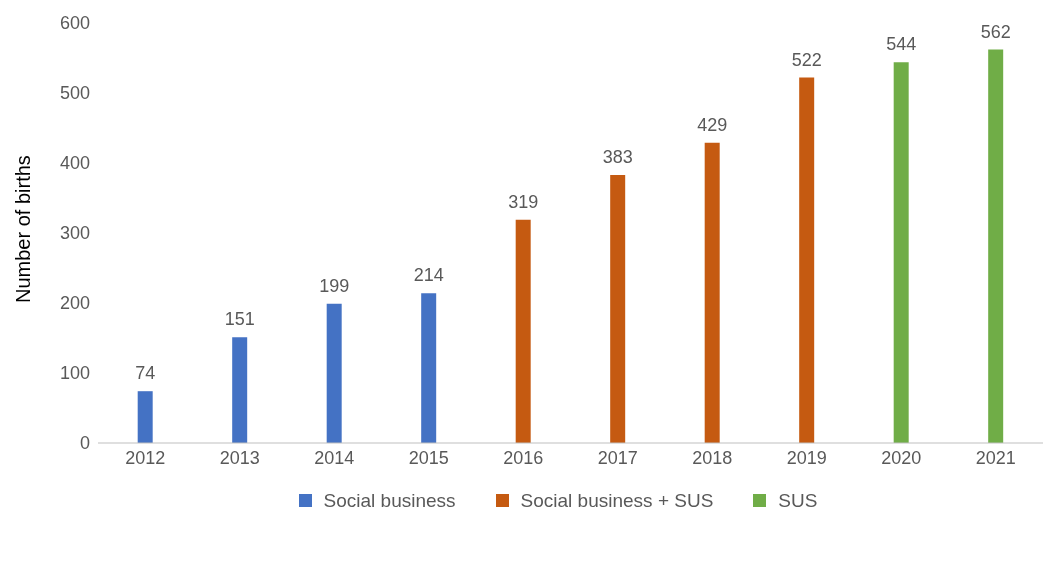 Image resolution: width=1056 pixels, height=576 pixels. I want to click on y-axis-title: Number of births, so click(23, 229).